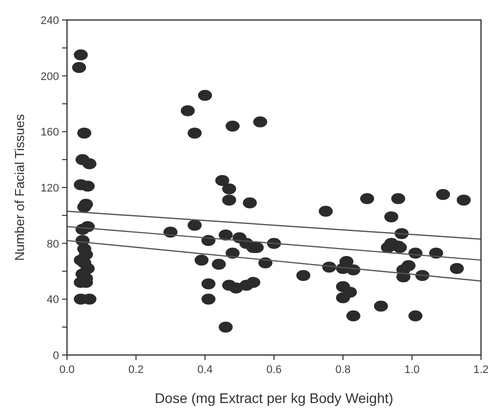  I want to click on x-tick-label: 1.2, so click(481, 370).